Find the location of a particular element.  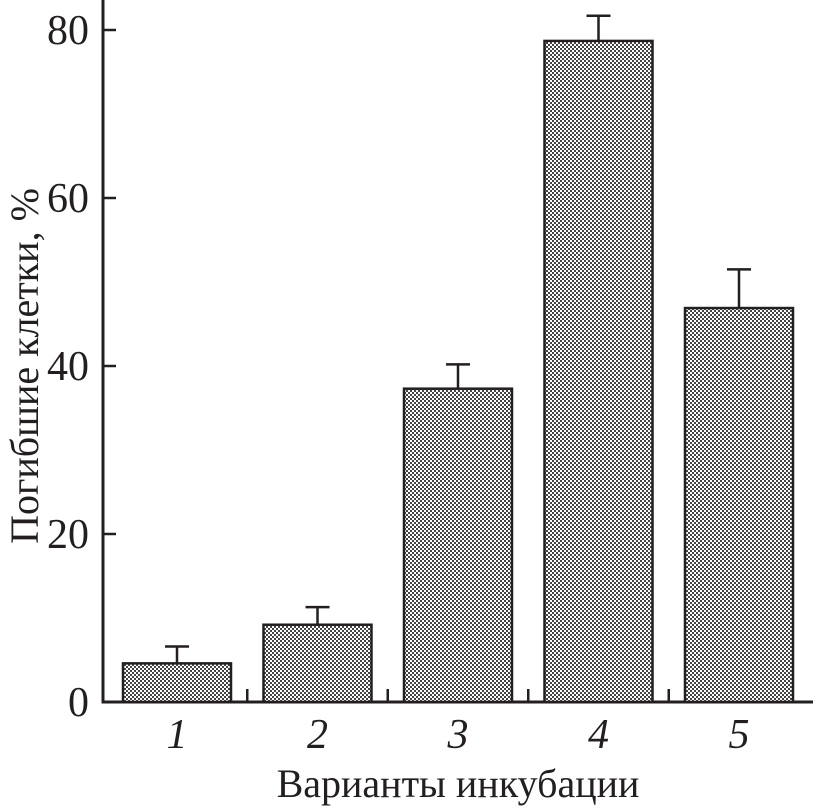

y-tick-label: 40 is located at coordinates (68, 367).